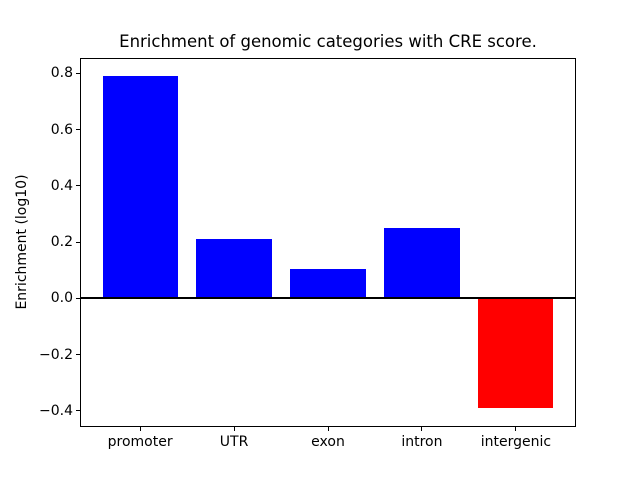 The width and height of the screenshot is (640, 480). I want to click on y-tick-label: 0.8, so click(61, 73).